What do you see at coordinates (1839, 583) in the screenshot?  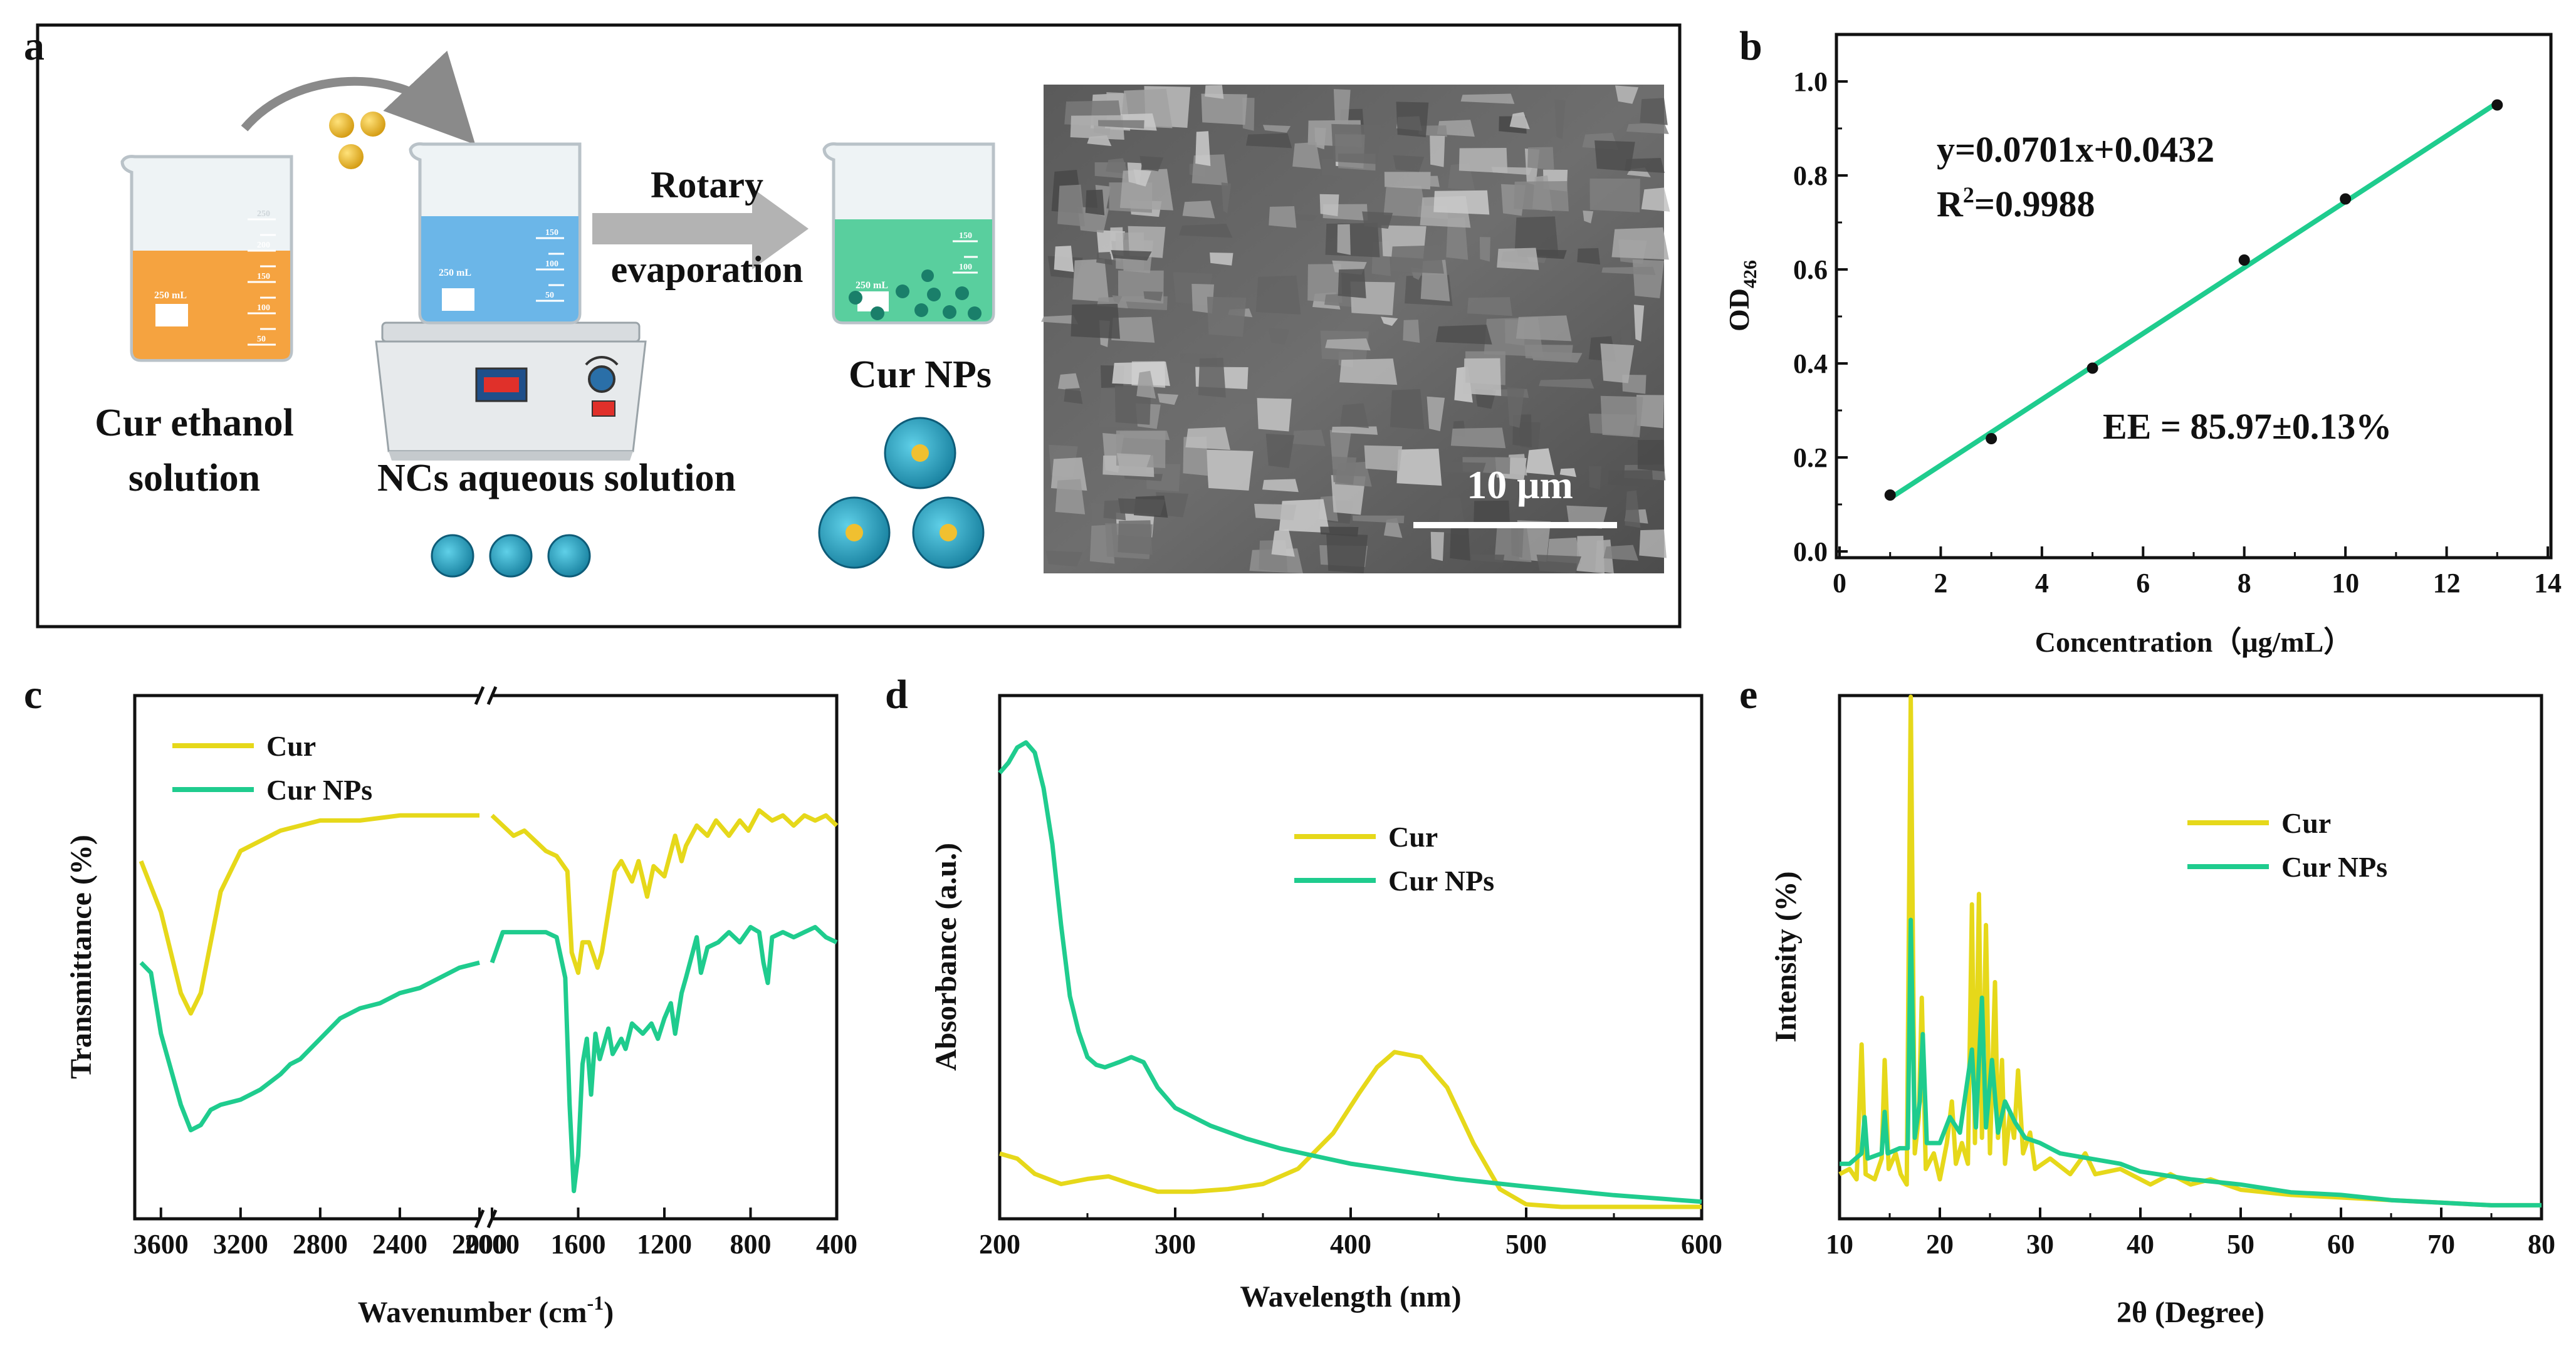 I see `b-xtick-label: 0` at bounding box center [1839, 583].